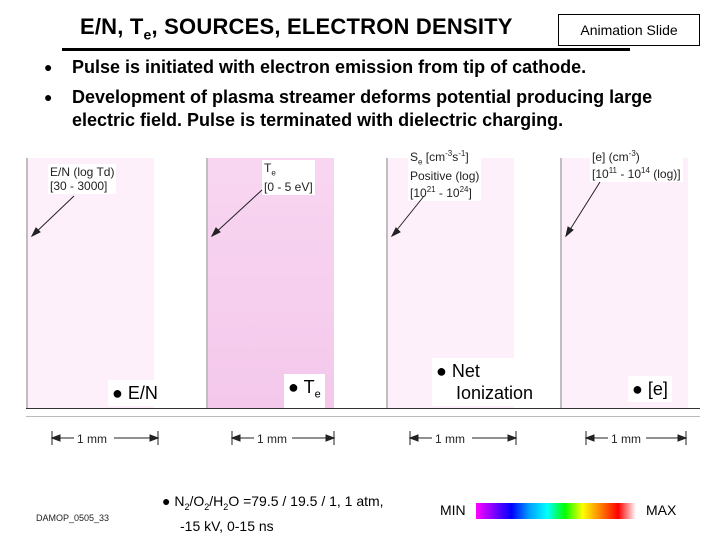  What do you see at coordinates (296, 28) in the screenshot?
I see `page-title: E/N, Te, SOURCES, ELECTRON DENSITY` at bounding box center [296, 28].